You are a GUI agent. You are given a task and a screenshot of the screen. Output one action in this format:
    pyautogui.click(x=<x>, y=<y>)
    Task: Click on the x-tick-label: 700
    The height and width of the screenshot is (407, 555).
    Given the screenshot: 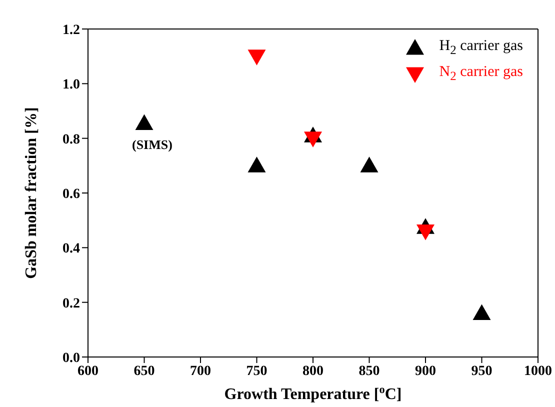 What is the action you would take?
    pyautogui.click(x=200, y=371)
    